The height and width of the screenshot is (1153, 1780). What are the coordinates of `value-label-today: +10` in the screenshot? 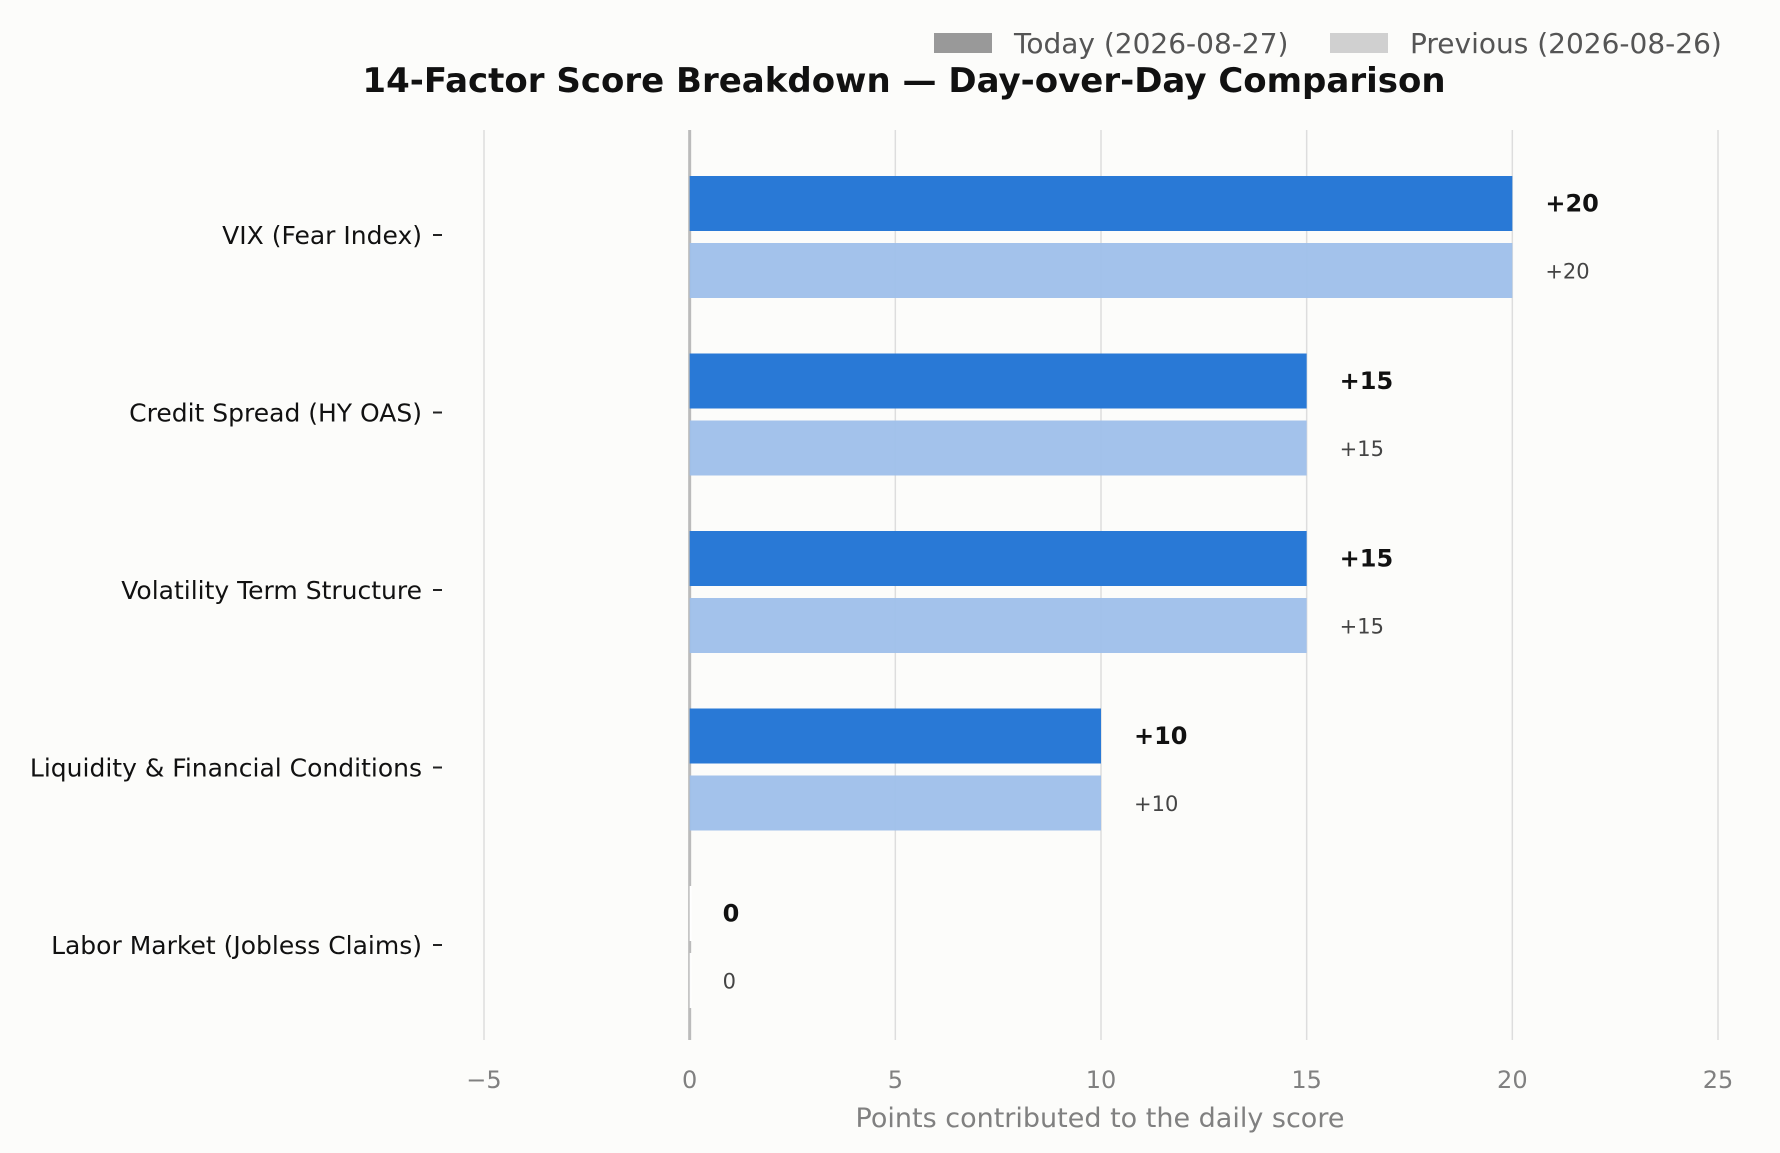 It's located at (1161, 736).